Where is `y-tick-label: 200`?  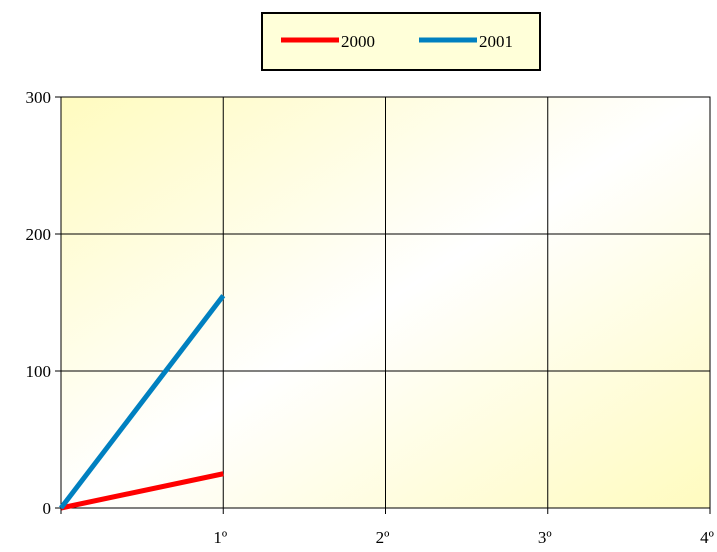
y-tick-label: 200 is located at coordinates (39, 234).